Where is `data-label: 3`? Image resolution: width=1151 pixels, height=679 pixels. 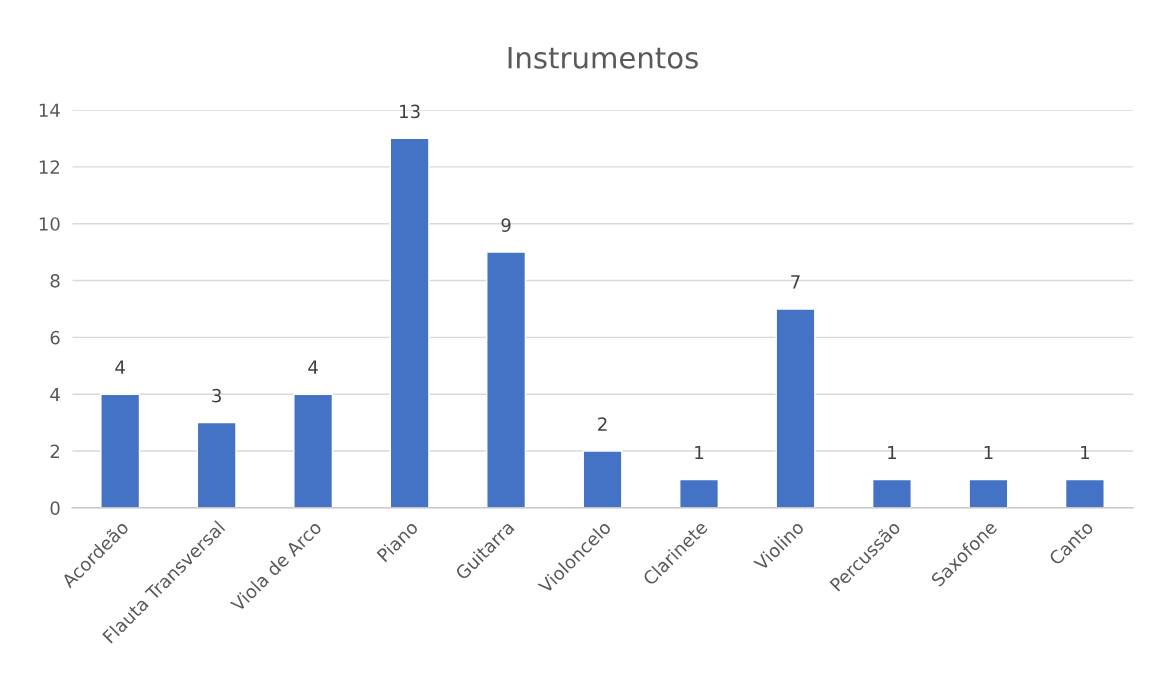 data-label: 3 is located at coordinates (216, 395).